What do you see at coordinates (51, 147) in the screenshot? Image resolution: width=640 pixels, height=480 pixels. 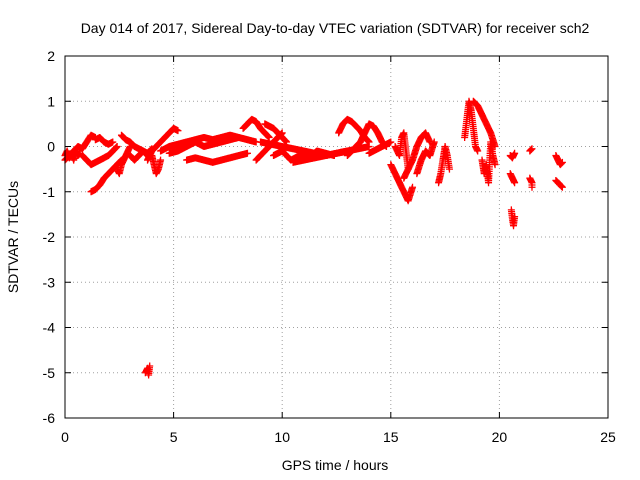 I see `y-tick-label: 0` at bounding box center [51, 147].